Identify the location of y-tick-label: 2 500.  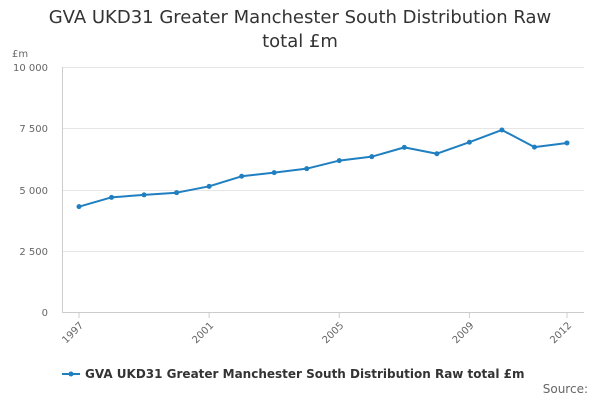
(33, 252).